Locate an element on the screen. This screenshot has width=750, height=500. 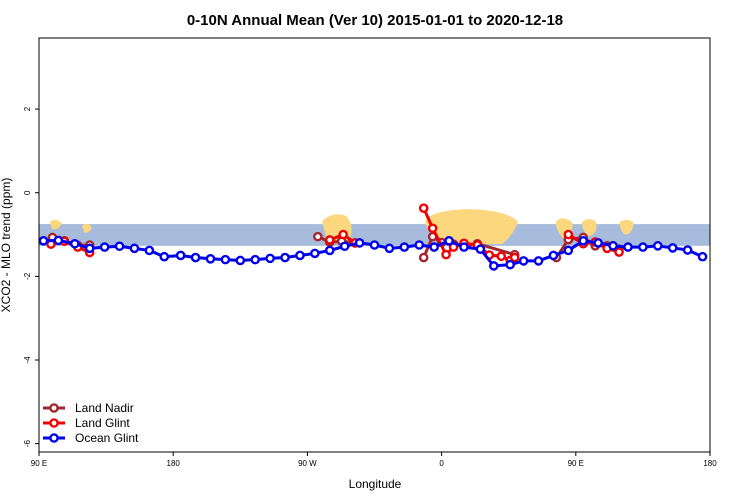
y-tick-label: -4 is located at coordinates (27, 360).